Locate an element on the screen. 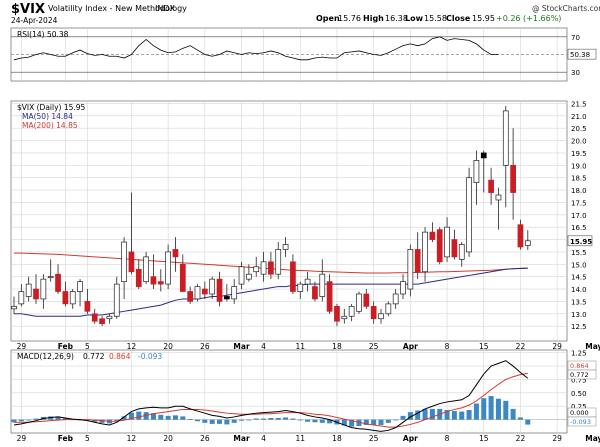  x-tick-label: 26 is located at coordinates (205, 438).